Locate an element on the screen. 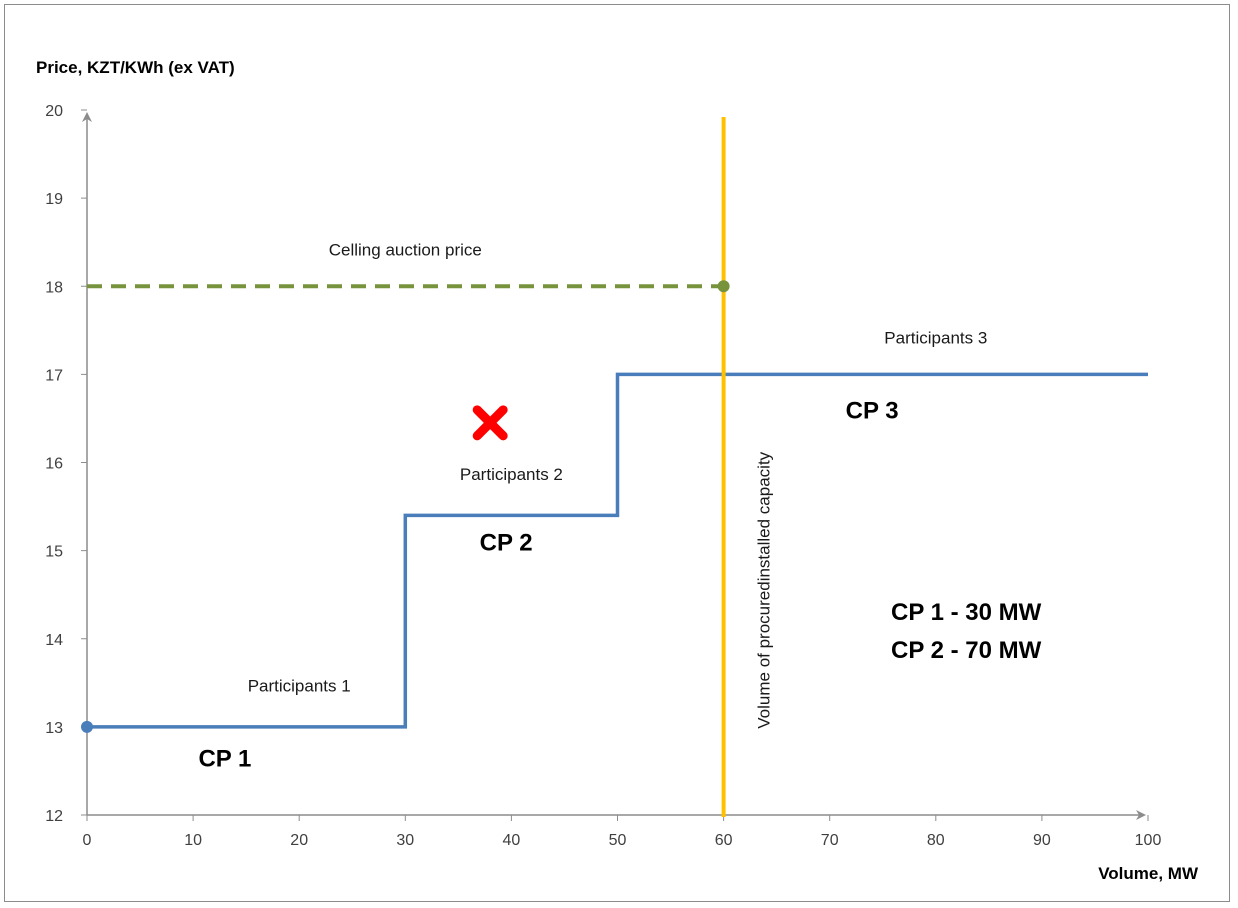  y-tick-label: 17 is located at coordinates (54, 375).